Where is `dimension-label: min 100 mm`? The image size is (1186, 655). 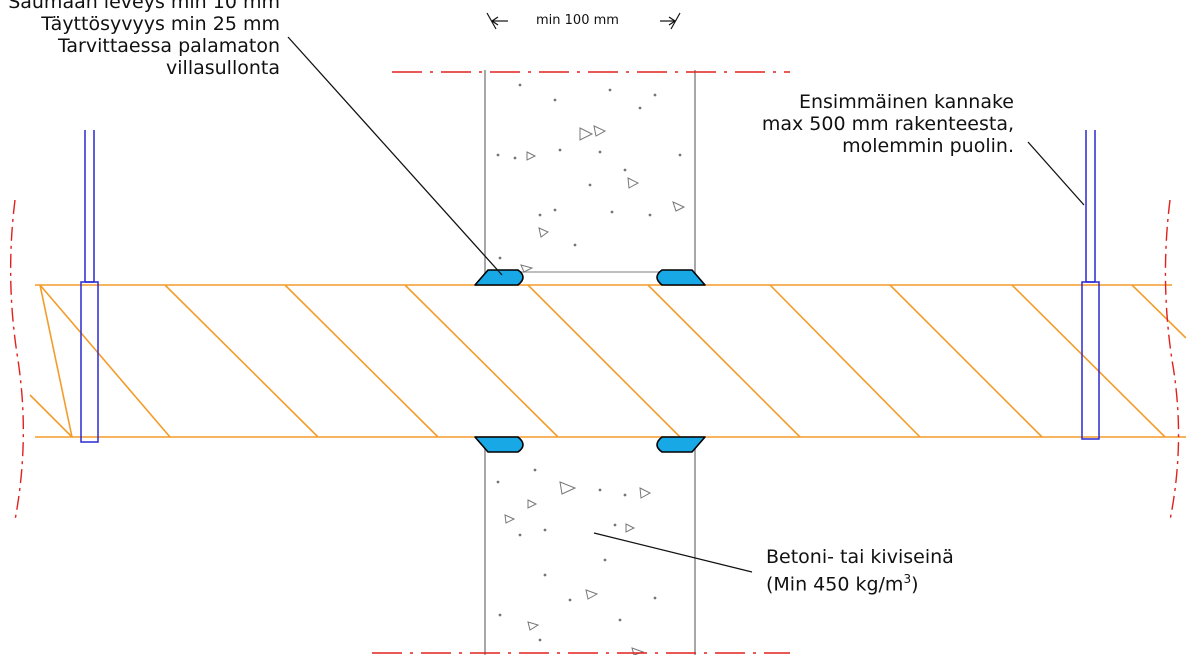
dimension-label: min 100 mm is located at coordinates (577, 20).